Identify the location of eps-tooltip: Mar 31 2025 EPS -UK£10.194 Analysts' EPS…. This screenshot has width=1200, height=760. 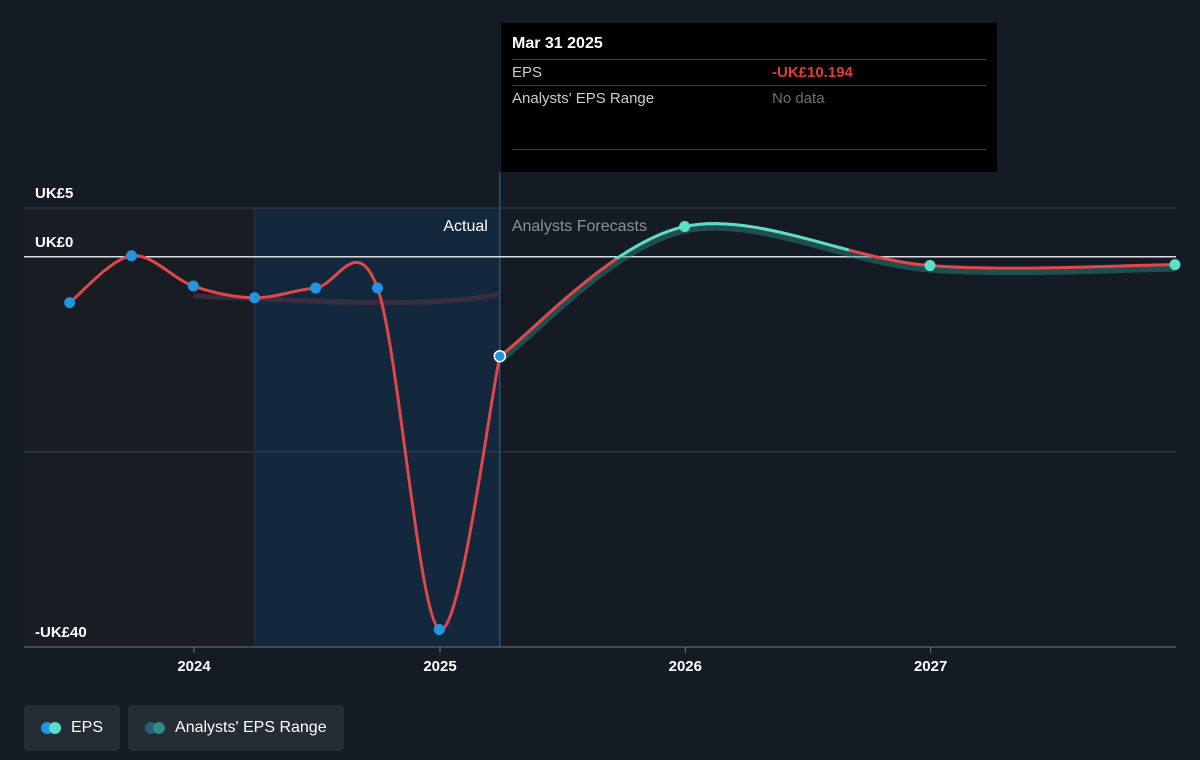
(749, 97).